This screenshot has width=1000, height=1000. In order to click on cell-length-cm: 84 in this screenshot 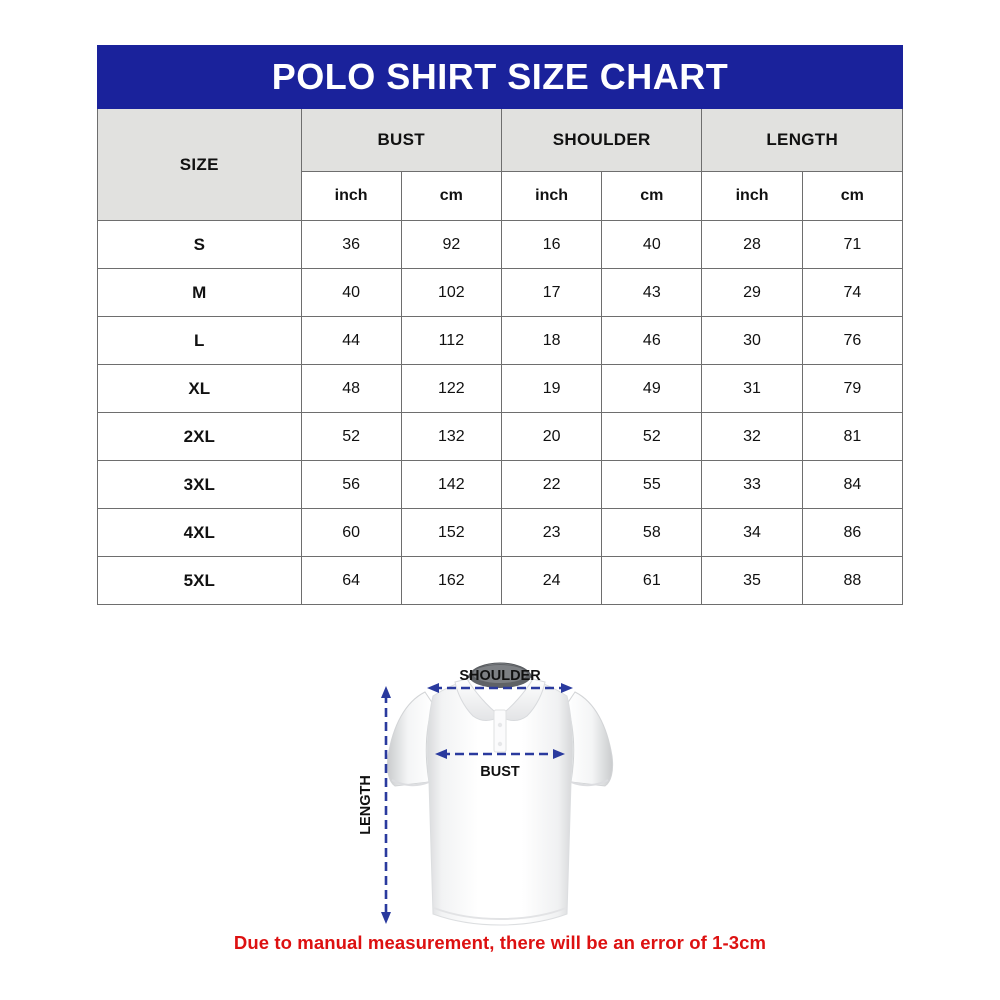, I will do `click(852, 484)`.